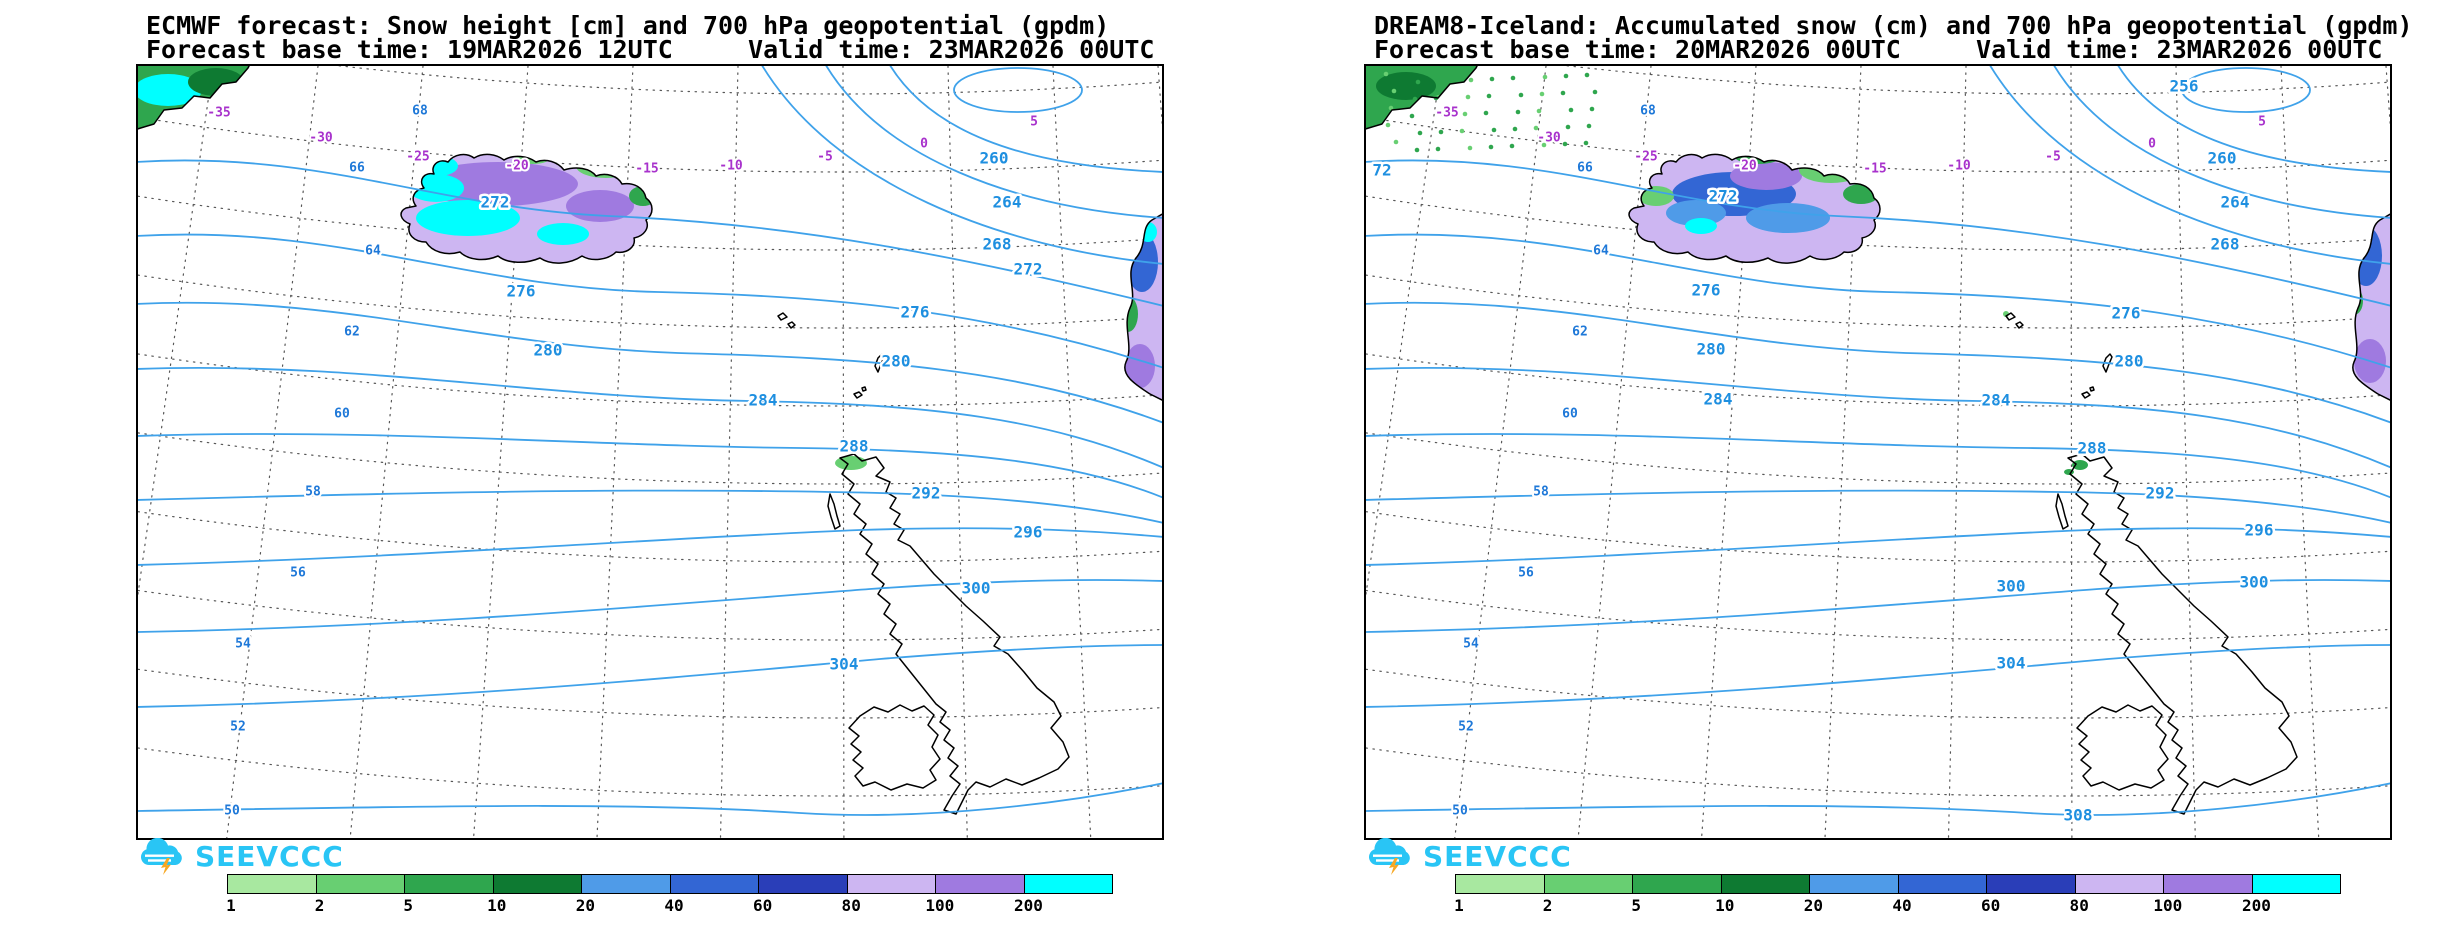 The width and height of the screenshot is (2456, 925). I want to click on latitude-label: 50, so click(1460, 811).